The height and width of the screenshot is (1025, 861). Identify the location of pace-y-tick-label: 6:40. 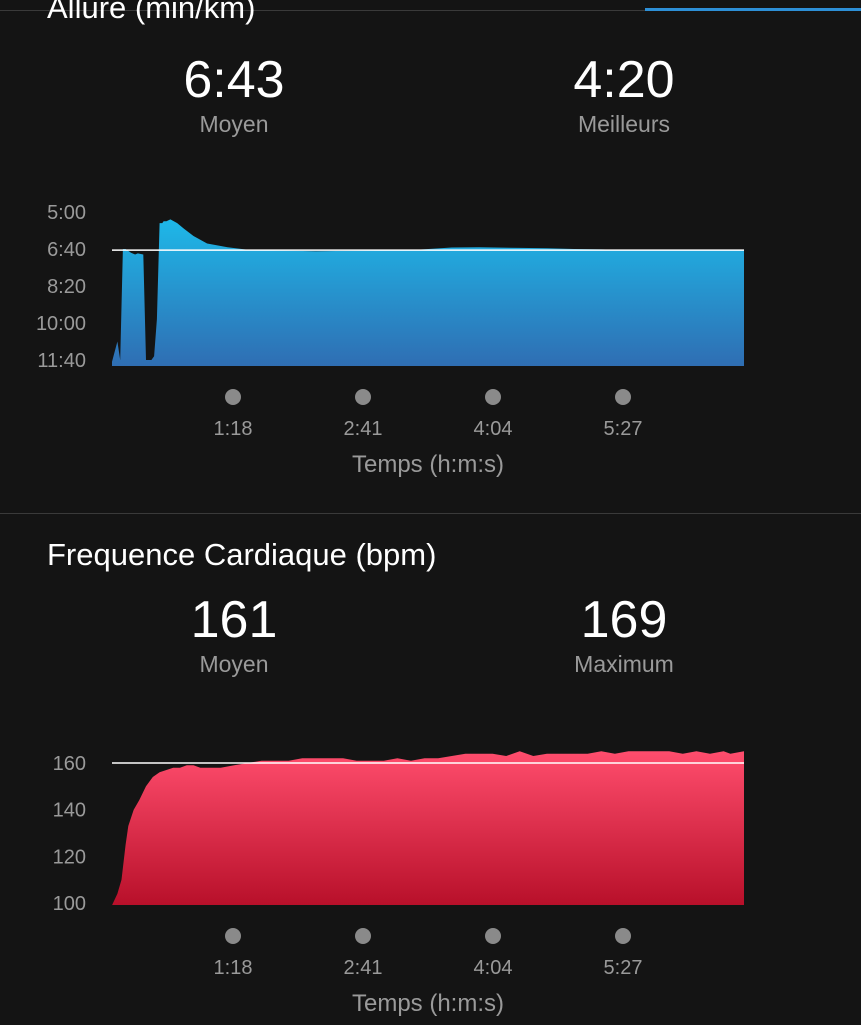
(66, 250).